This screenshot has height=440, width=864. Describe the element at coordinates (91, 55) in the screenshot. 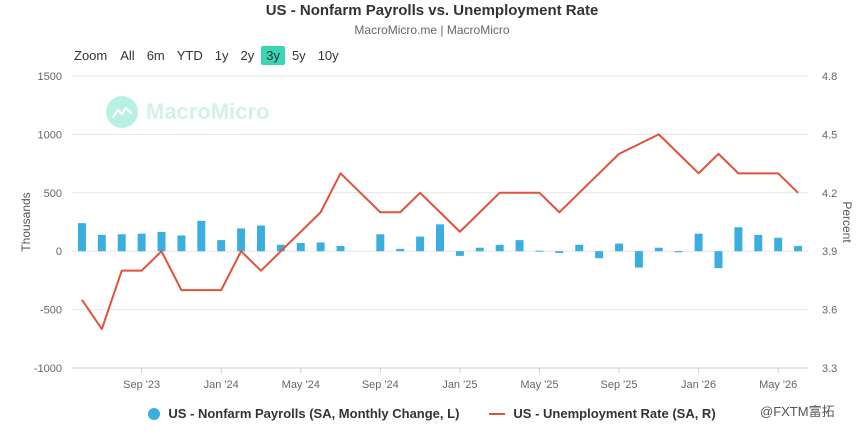

I see `zoom-label: Zoom` at that location.